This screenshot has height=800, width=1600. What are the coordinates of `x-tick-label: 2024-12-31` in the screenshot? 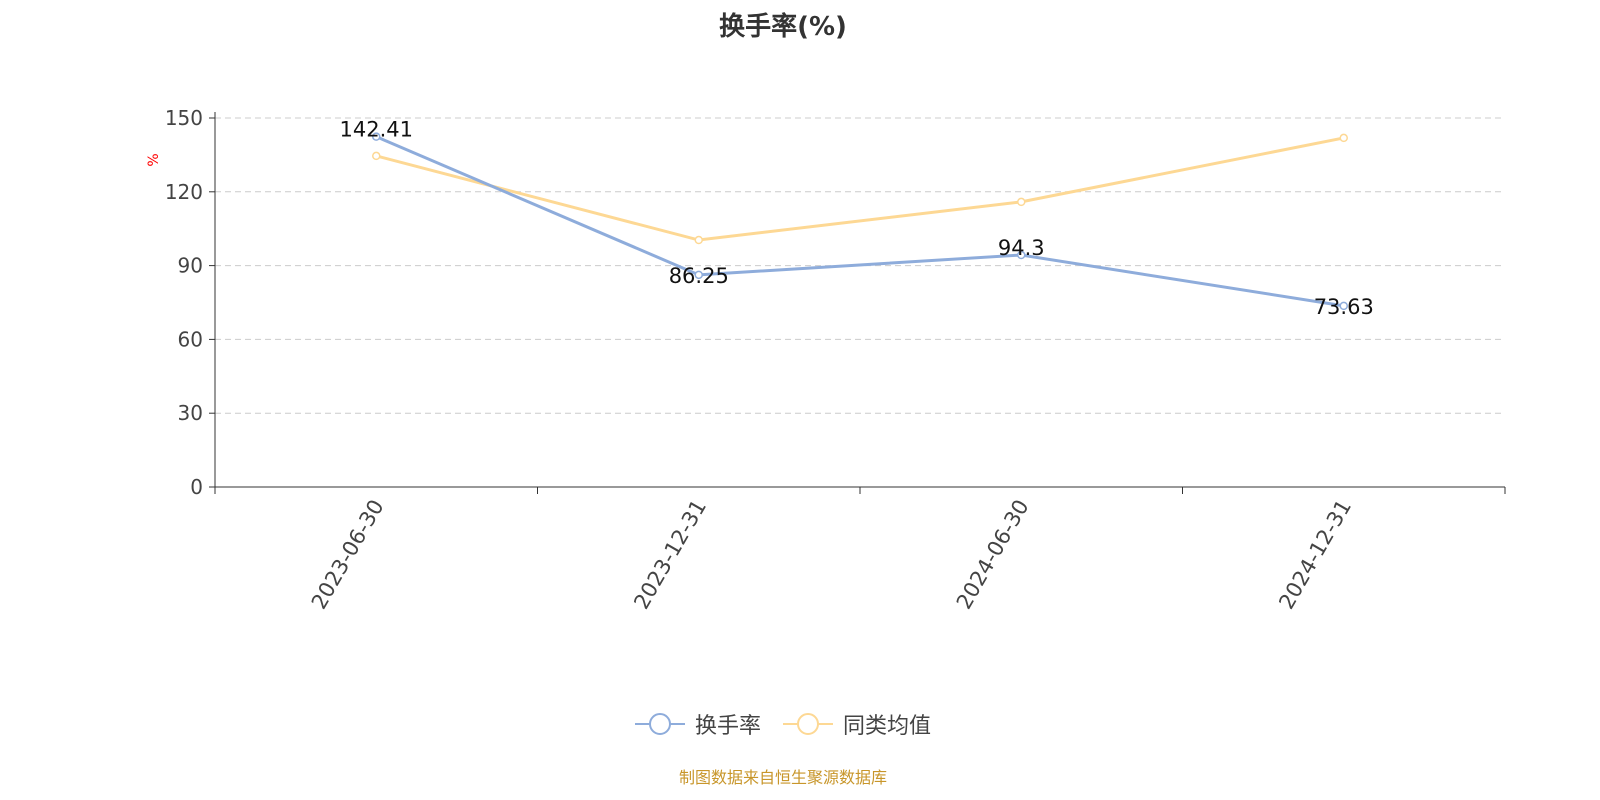 It's located at (1315, 555).